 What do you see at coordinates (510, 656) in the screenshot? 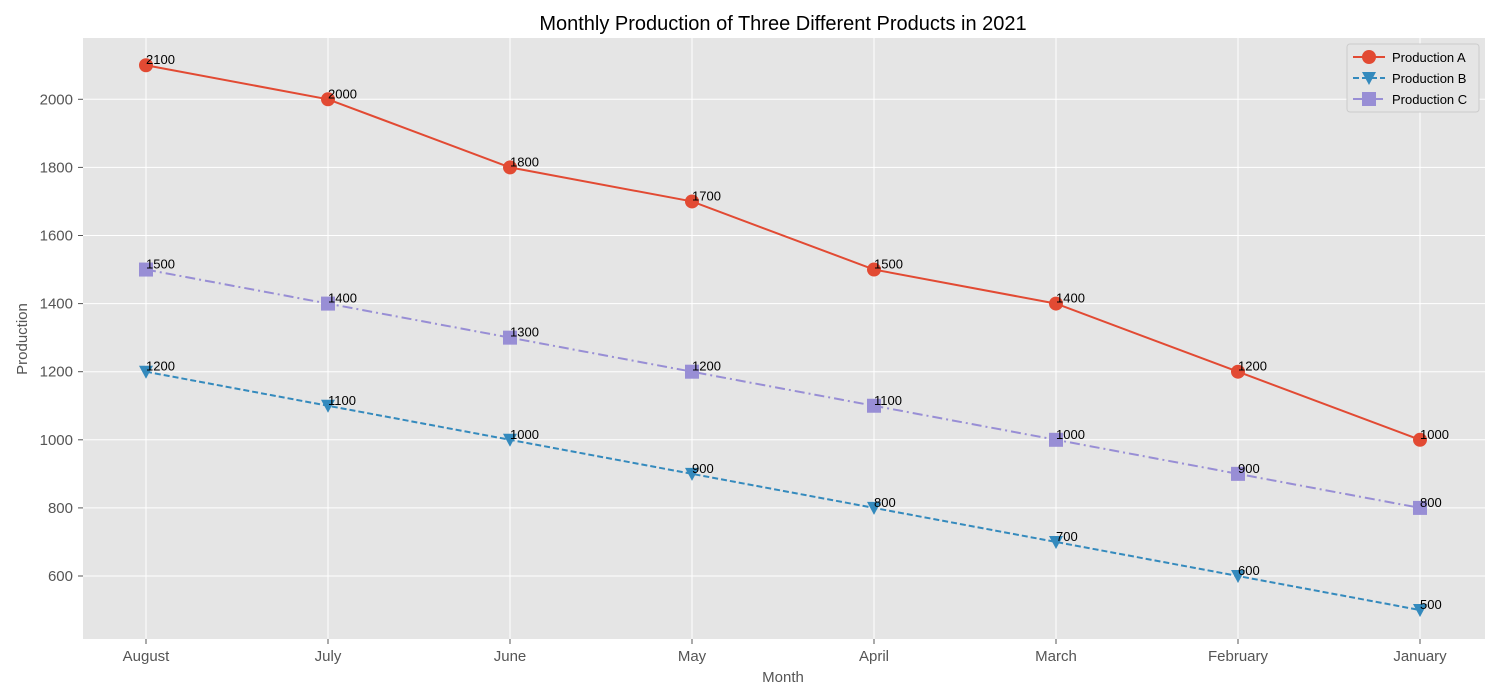
I see `x-tick-label: June` at bounding box center [510, 656].